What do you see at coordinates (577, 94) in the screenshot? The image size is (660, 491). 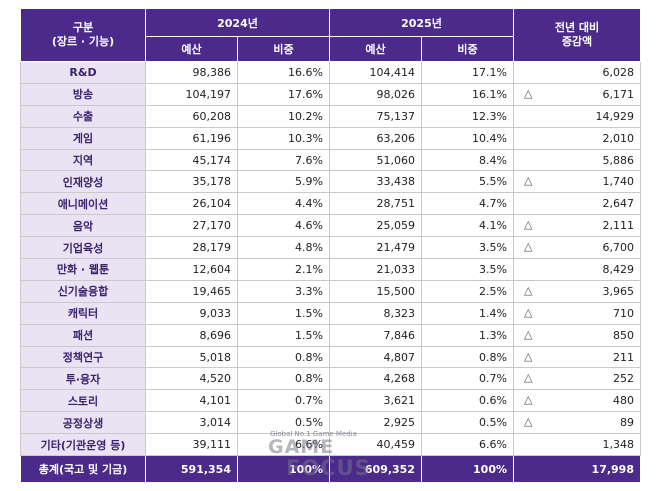 I see `row-delta: △ 6,171` at bounding box center [577, 94].